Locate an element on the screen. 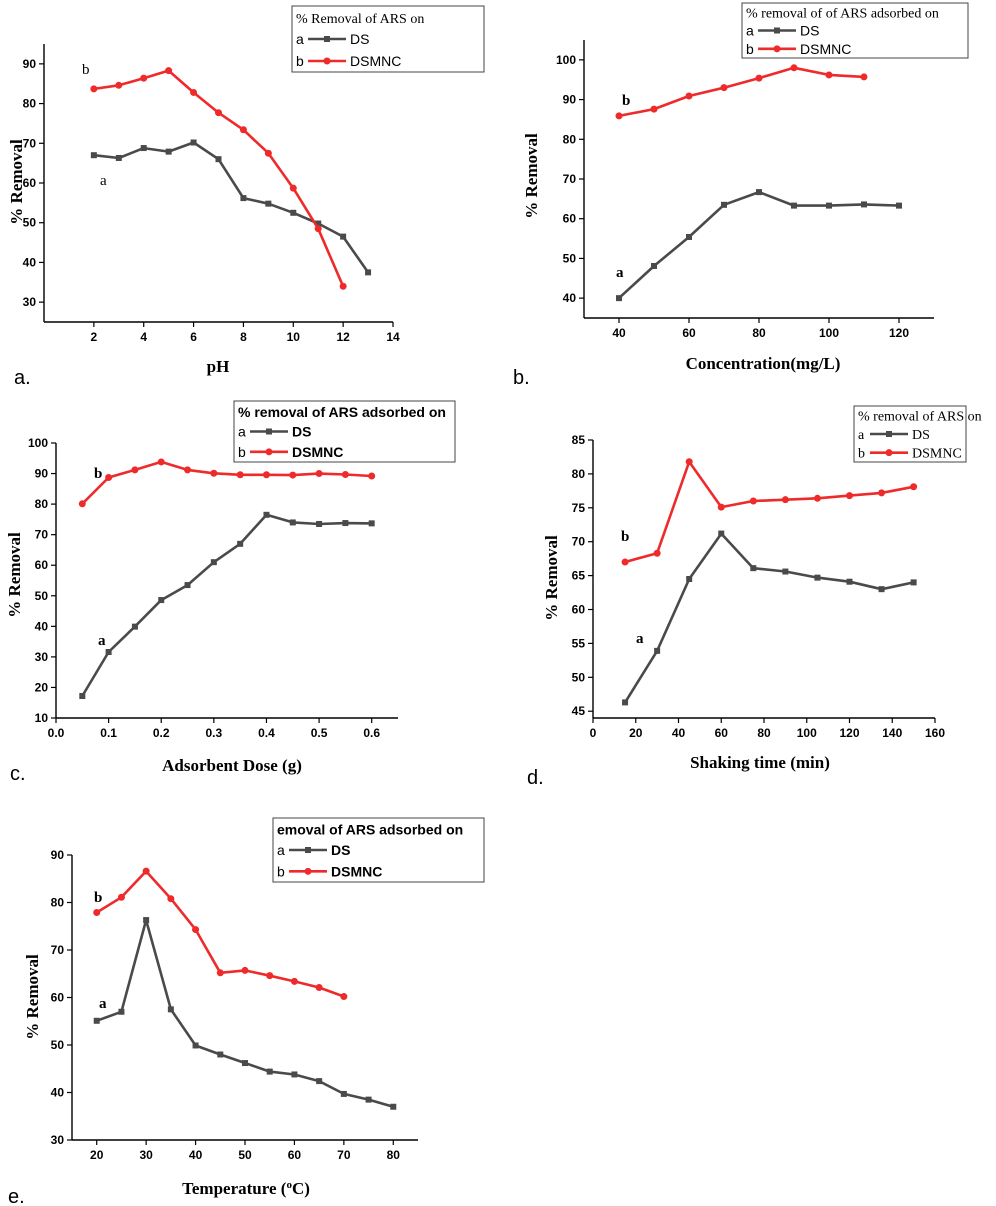 Image resolution: width=996 pixels, height=1206 pixels. y-tick-label: 55 is located at coordinates (579, 643).